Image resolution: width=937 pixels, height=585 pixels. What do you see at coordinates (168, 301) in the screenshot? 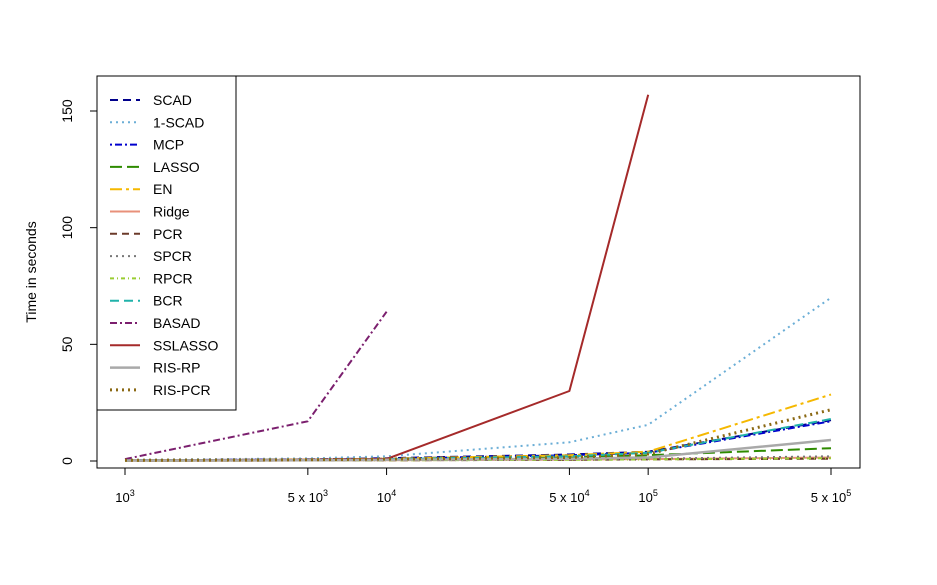
I see `legend-label: BCR` at bounding box center [168, 301].